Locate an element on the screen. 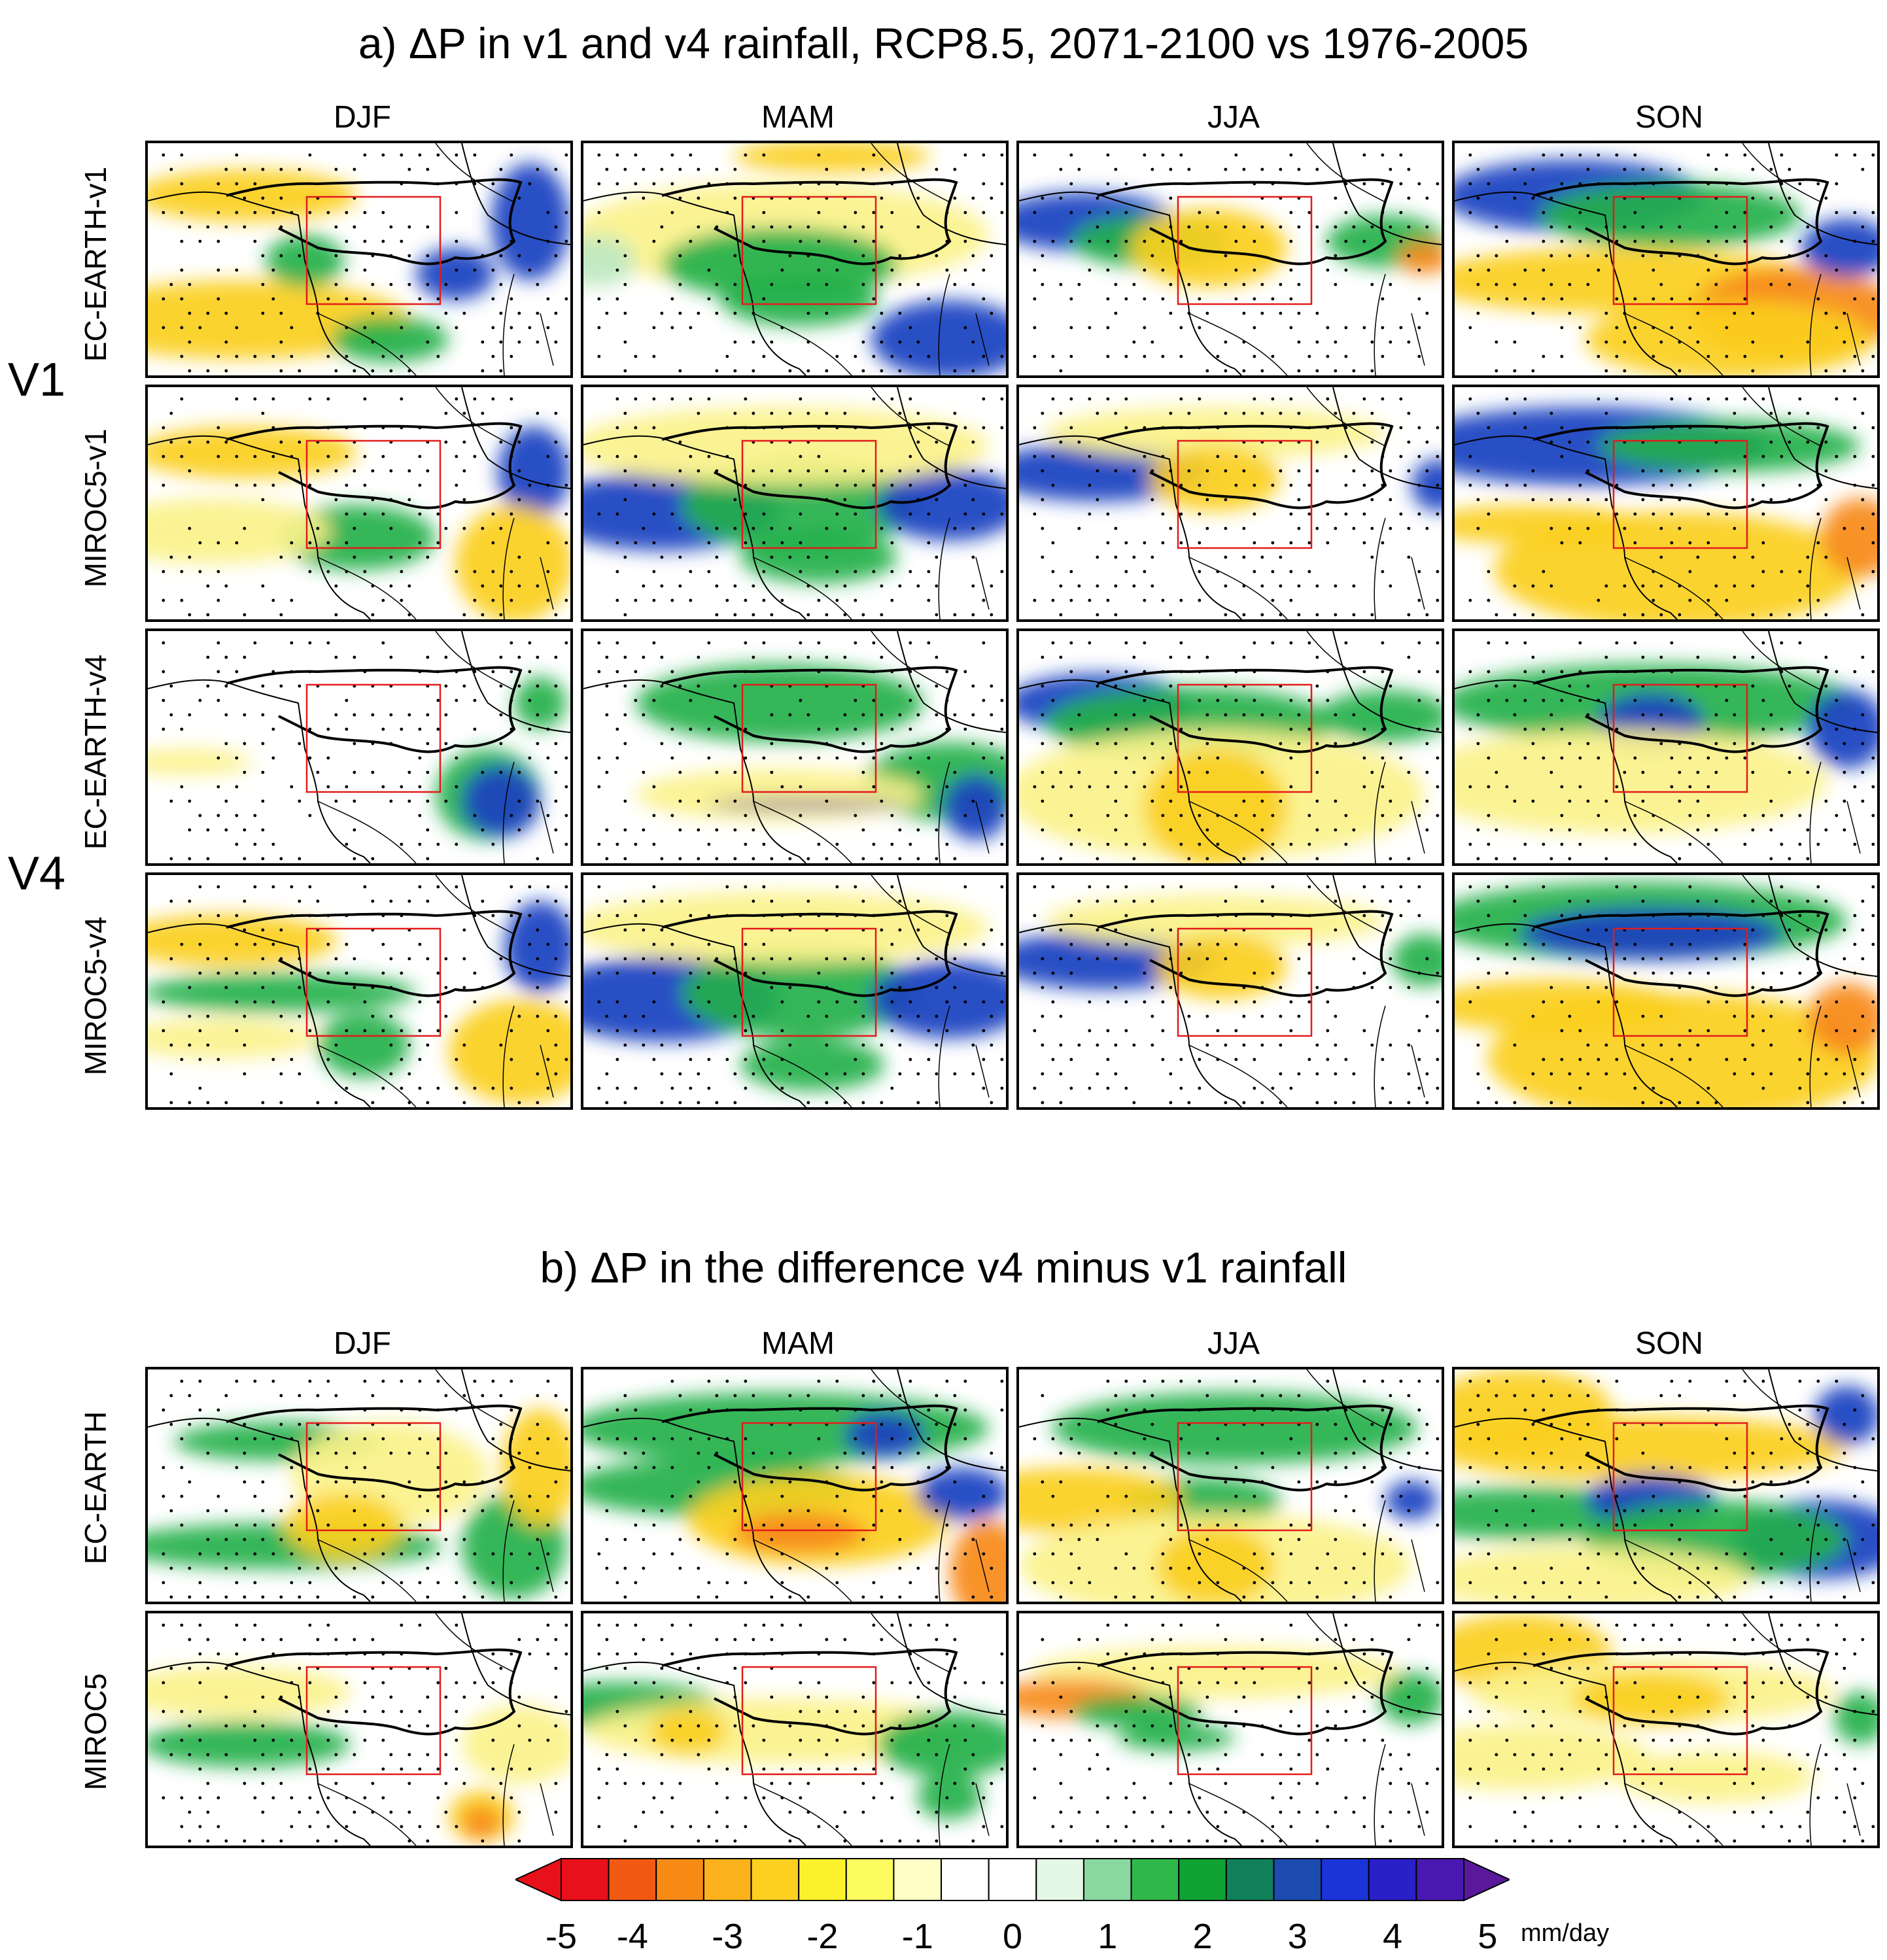 The image size is (1887, 1960). row-label-miroc5-v4: MIROC5-v4 is located at coordinates (95, 996).